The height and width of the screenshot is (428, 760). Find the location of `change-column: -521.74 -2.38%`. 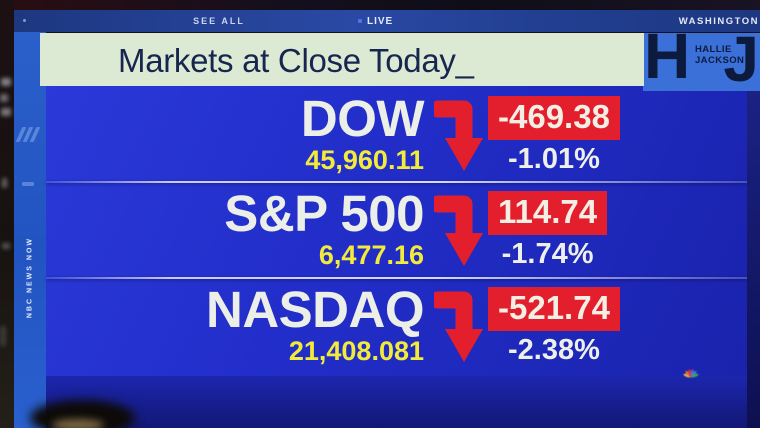

change-column: -521.74 -2.38% is located at coordinates (554, 327).